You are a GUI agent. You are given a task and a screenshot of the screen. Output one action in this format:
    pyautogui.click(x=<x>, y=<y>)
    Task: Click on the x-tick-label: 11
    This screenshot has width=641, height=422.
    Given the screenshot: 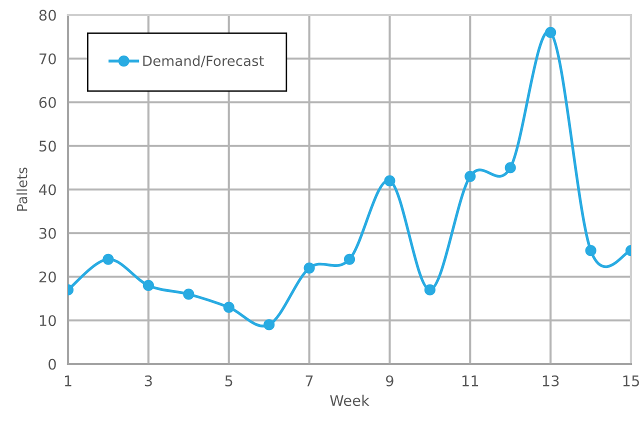 What is the action you would take?
    pyautogui.click(x=470, y=381)
    